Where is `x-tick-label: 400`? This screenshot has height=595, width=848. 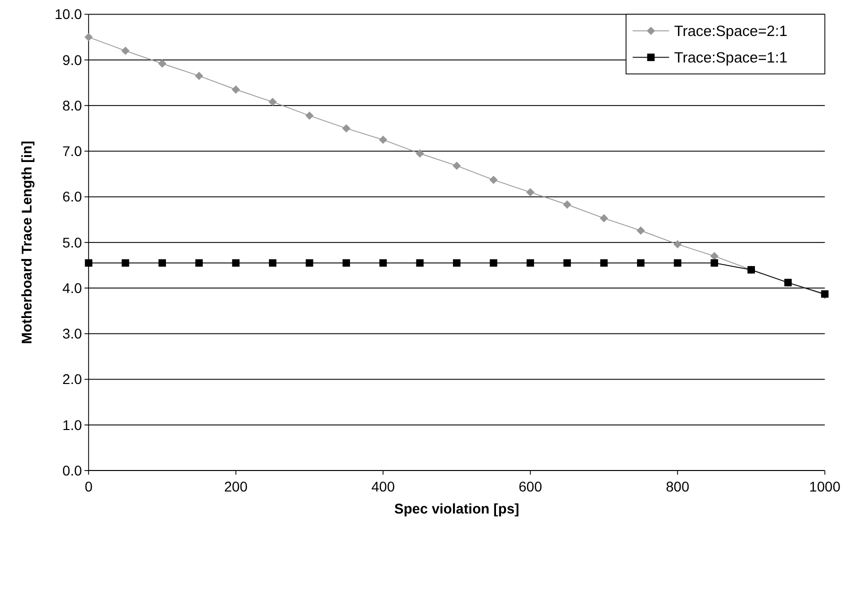 x-tick-label: 400 is located at coordinates (383, 486).